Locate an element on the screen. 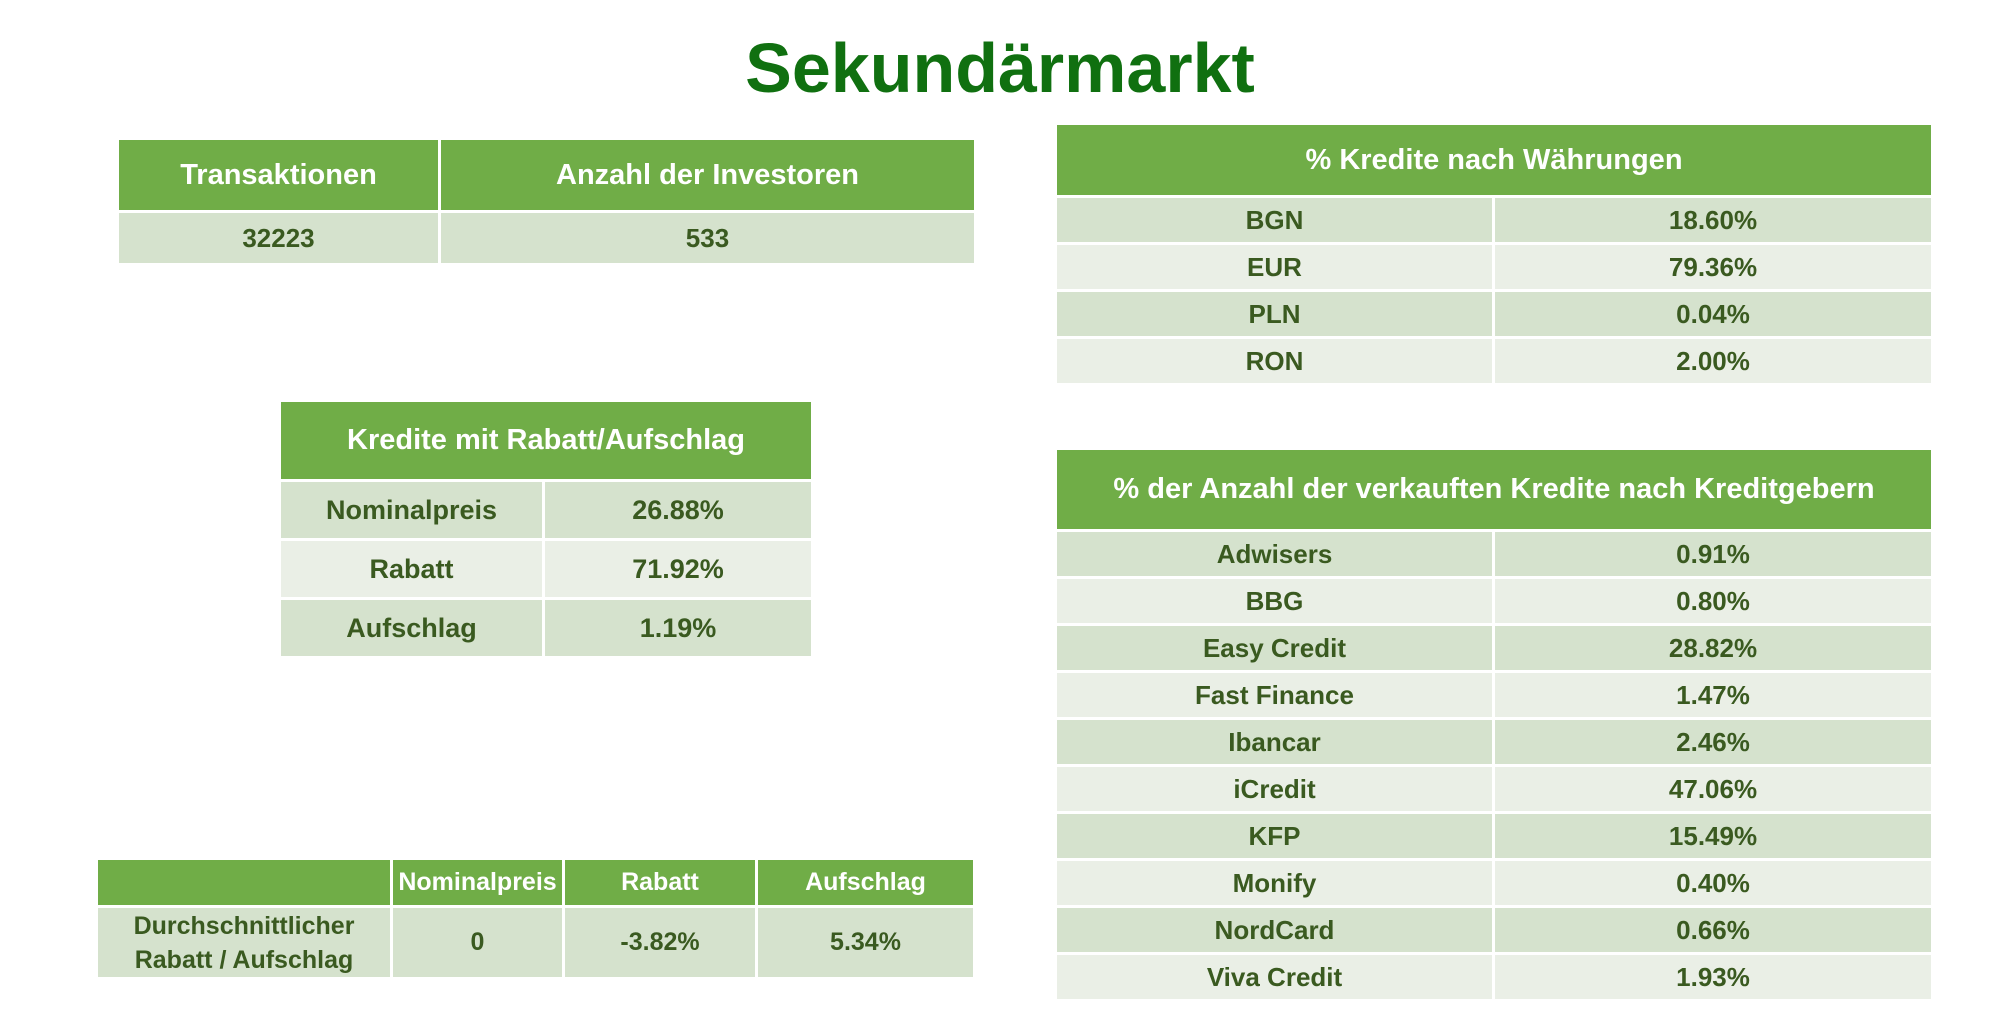 This screenshot has height=1009, width=2000. transactions-header: Transaktionen is located at coordinates (278, 175).